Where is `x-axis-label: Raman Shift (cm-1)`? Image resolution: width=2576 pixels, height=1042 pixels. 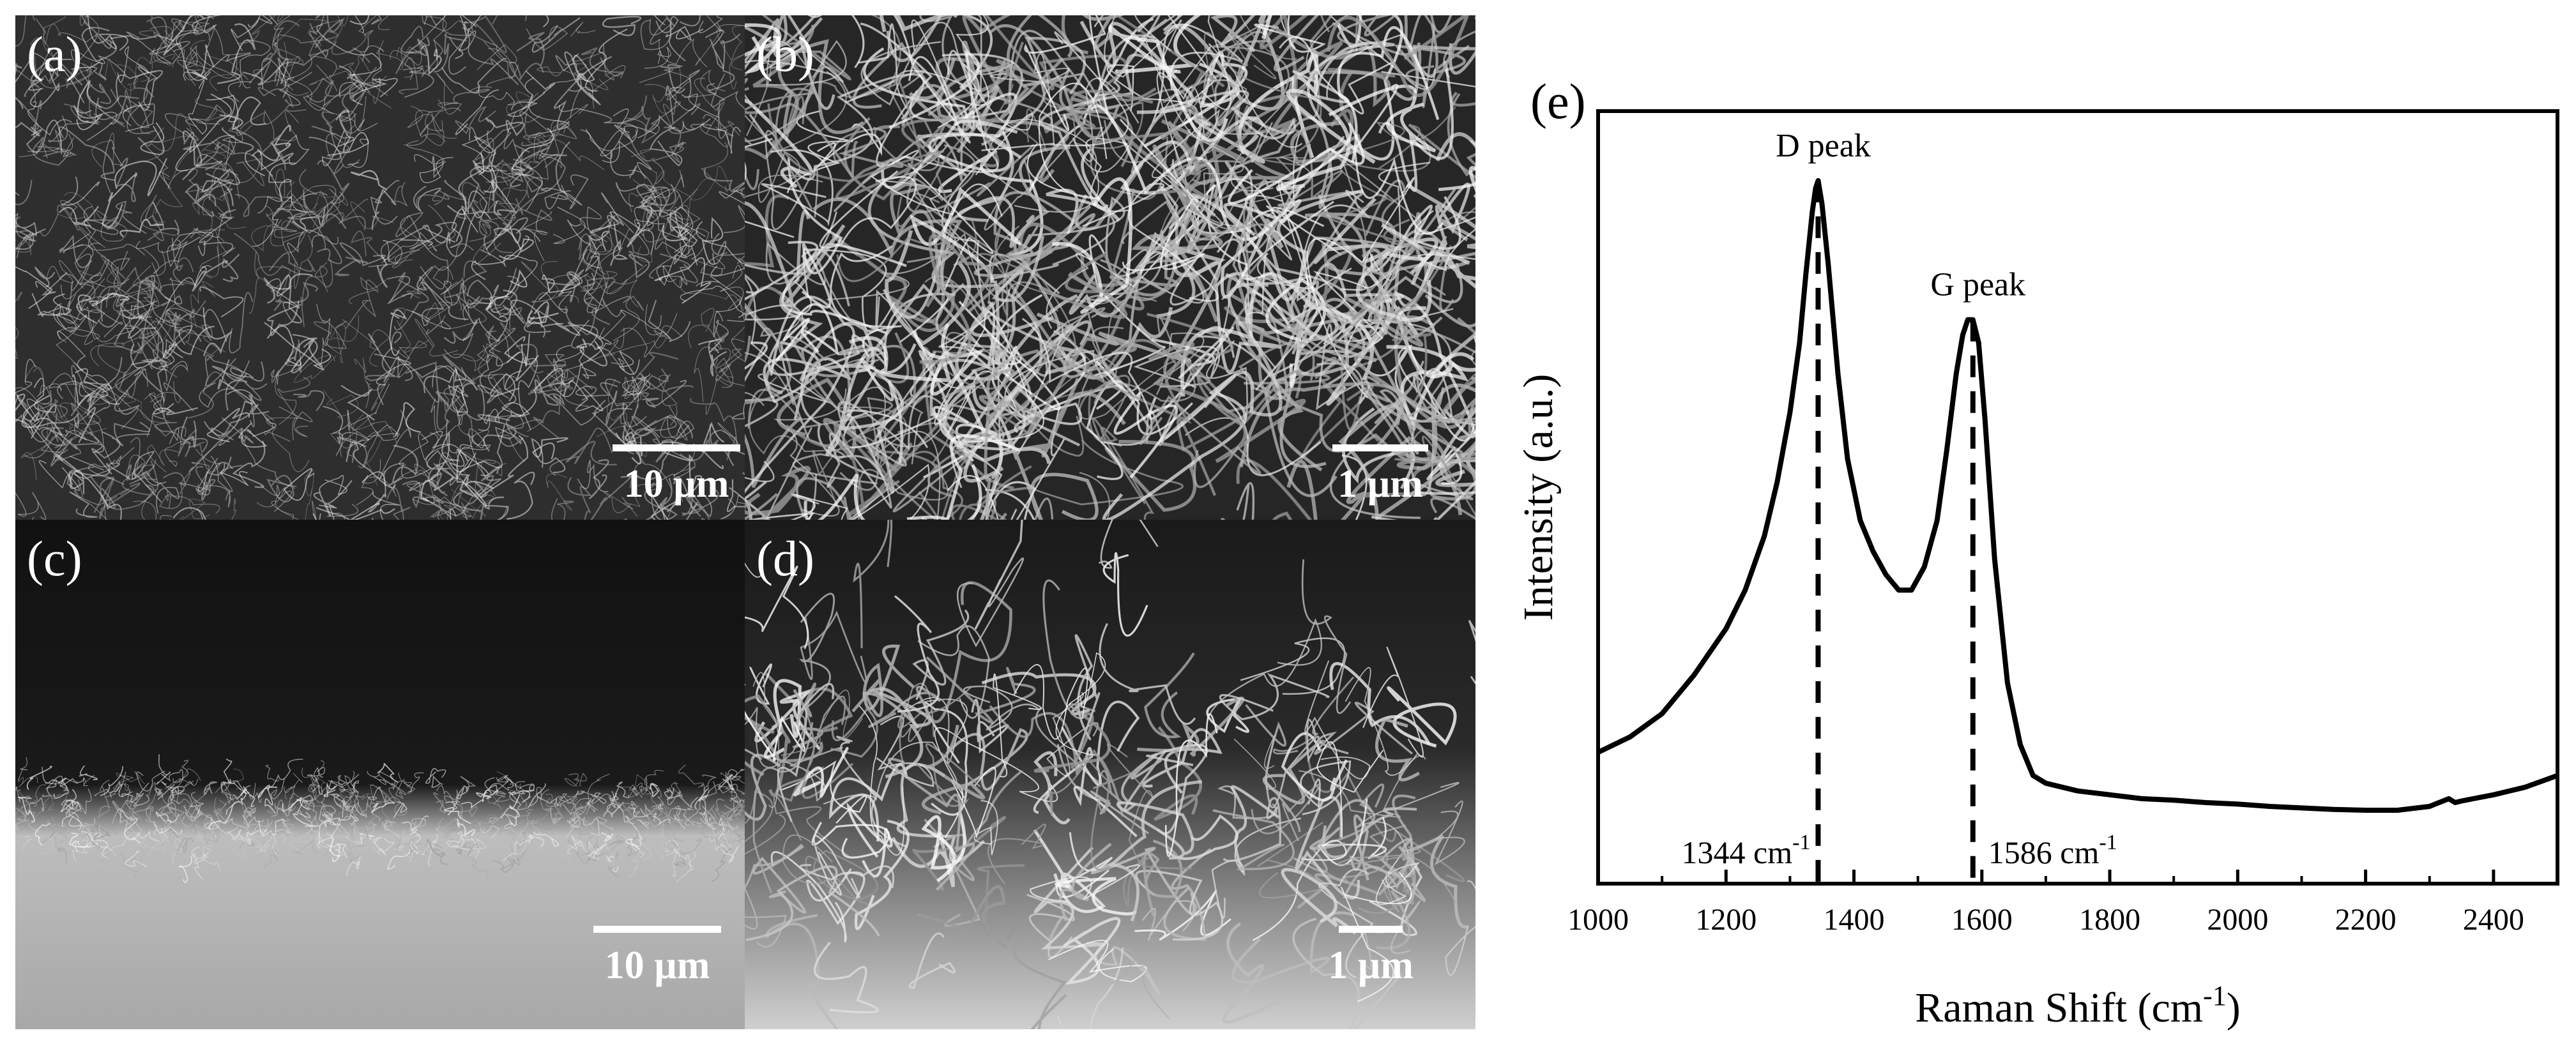 x-axis-label: Raman Shift (cm-1) is located at coordinates (2078, 1005).